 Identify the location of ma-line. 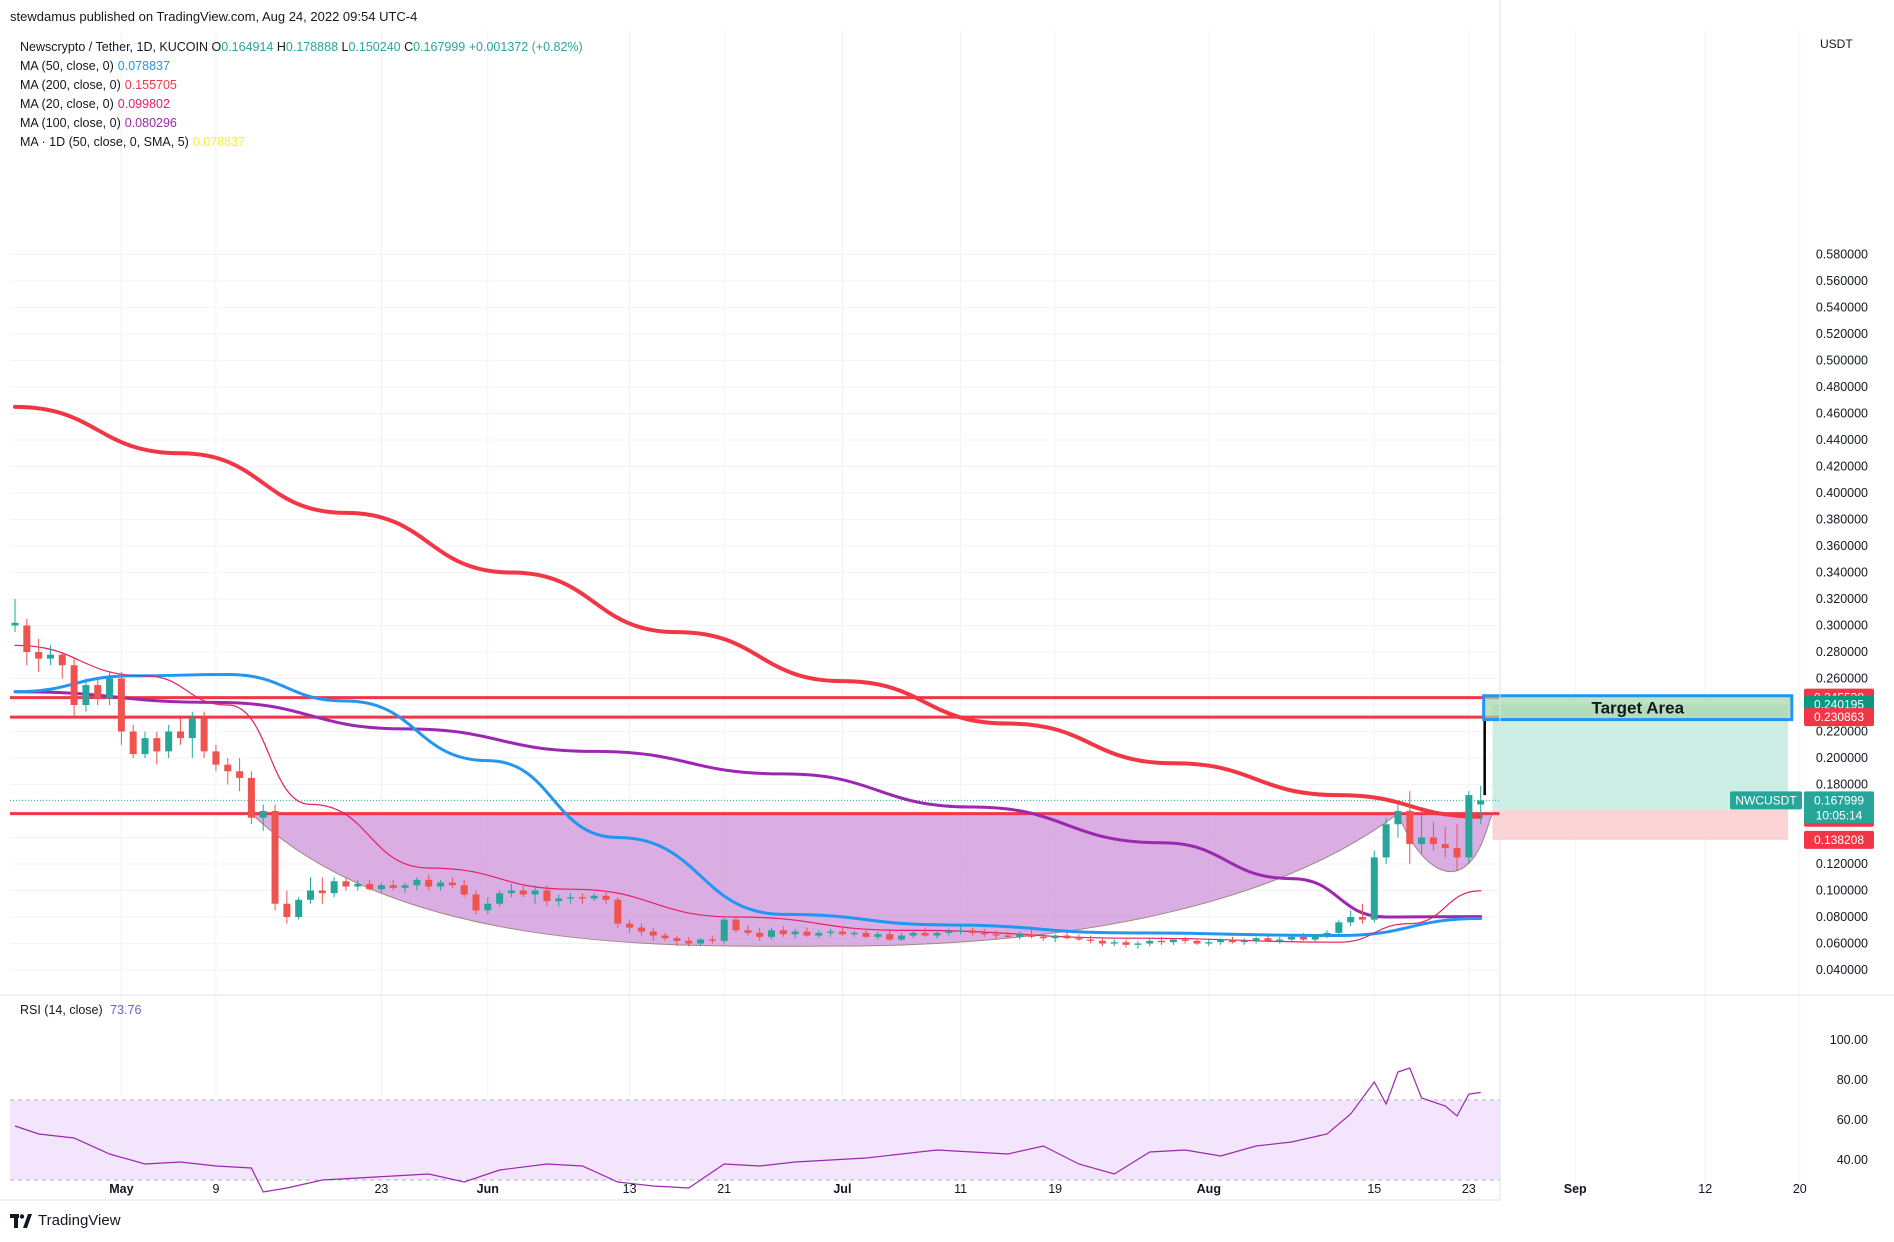
(748, 804).